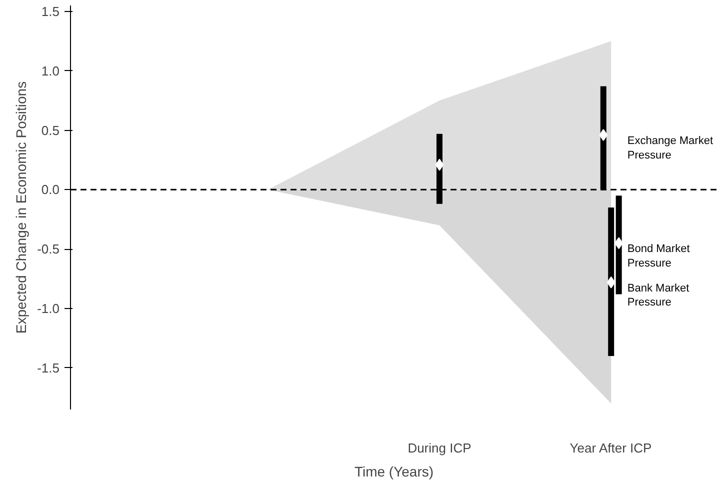 The height and width of the screenshot is (482, 722). I want to click on annotation: Bank Market Pressure, so click(658, 295).